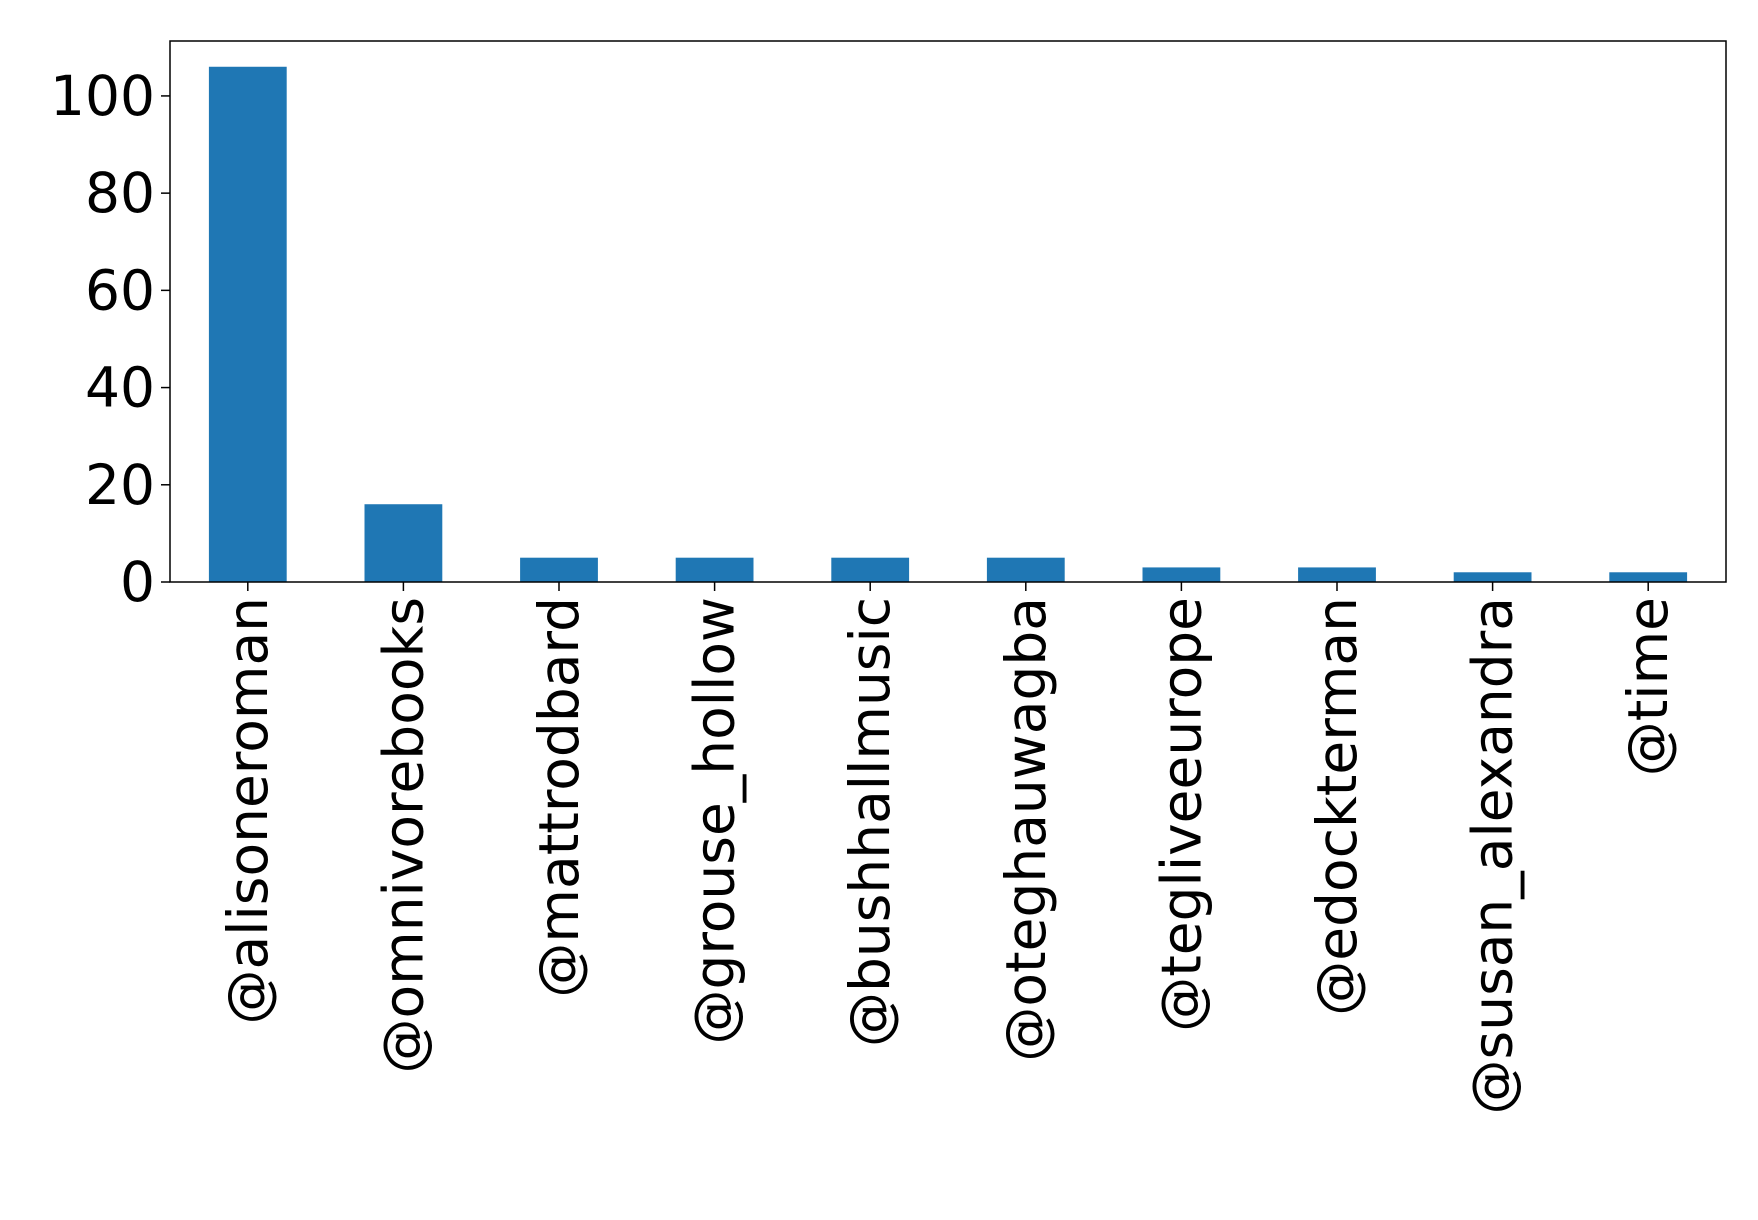 The height and width of the screenshot is (1220, 1758). Describe the element at coordinates (102, 96) in the screenshot. I see `y-tick-label: 100` at that location.